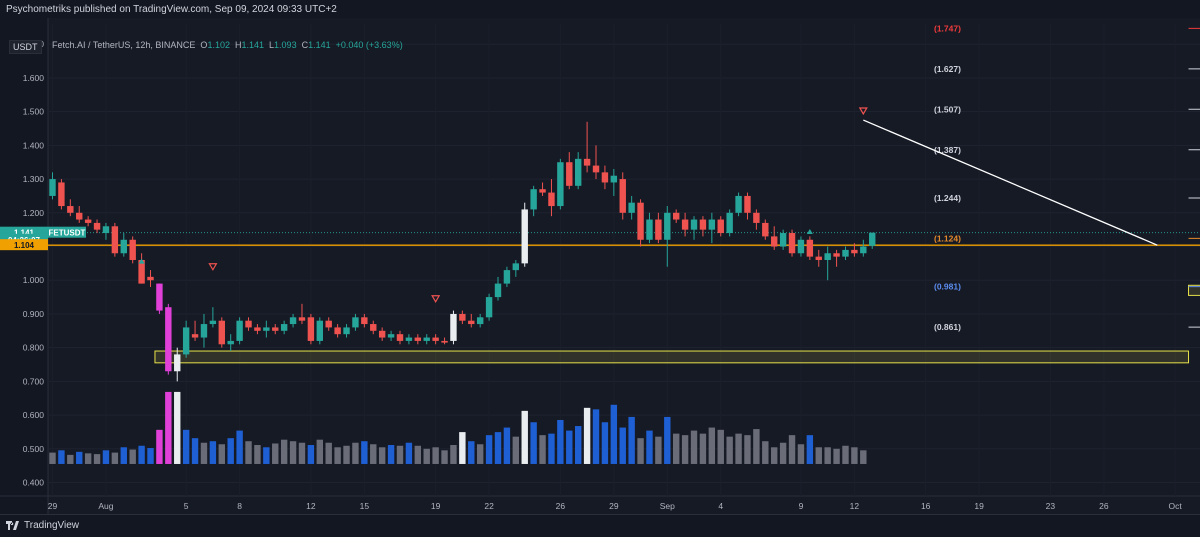  What do you see at coordinates (285, 45) in the screenshot?
I see `low-value: 1.093` at bounding box center [285, 45].